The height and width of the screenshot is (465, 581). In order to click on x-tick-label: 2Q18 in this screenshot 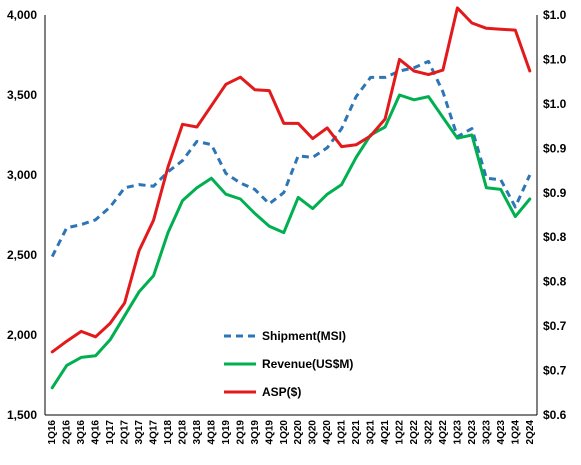, I will do `click(182, 432)`.